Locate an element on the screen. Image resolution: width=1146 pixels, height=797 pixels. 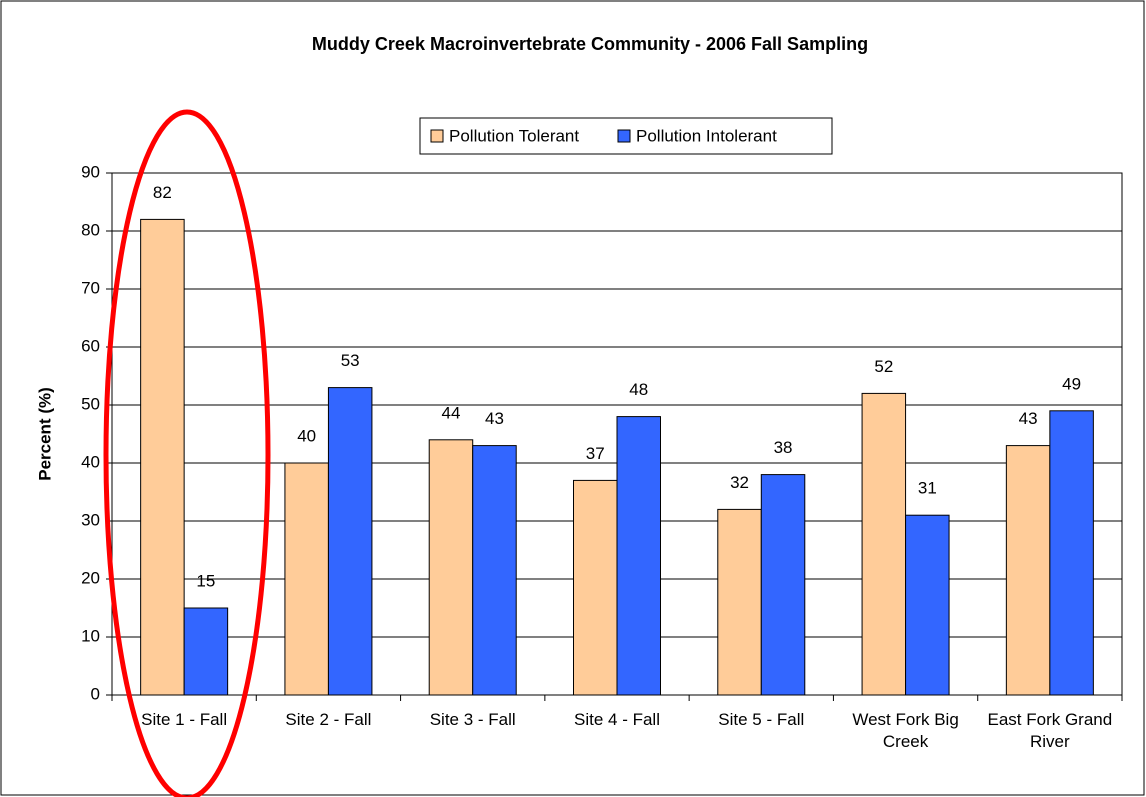
x-tick-label: Site 4 - Fall is located at coordinates (617, 719).